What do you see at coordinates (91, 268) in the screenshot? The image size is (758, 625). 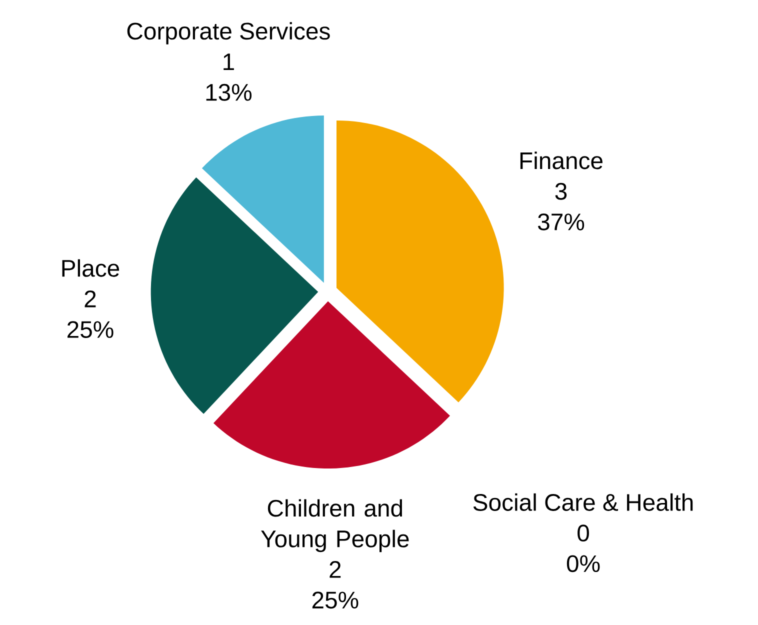 I see `slice-label: Place` at bounding box center [91, 268].